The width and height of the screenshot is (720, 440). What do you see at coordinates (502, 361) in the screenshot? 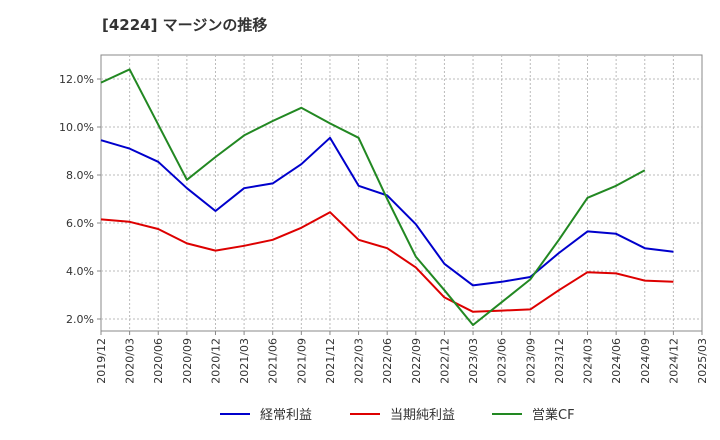
I see `x-tick-label: 2023/06` at bounding box center [502, 361].